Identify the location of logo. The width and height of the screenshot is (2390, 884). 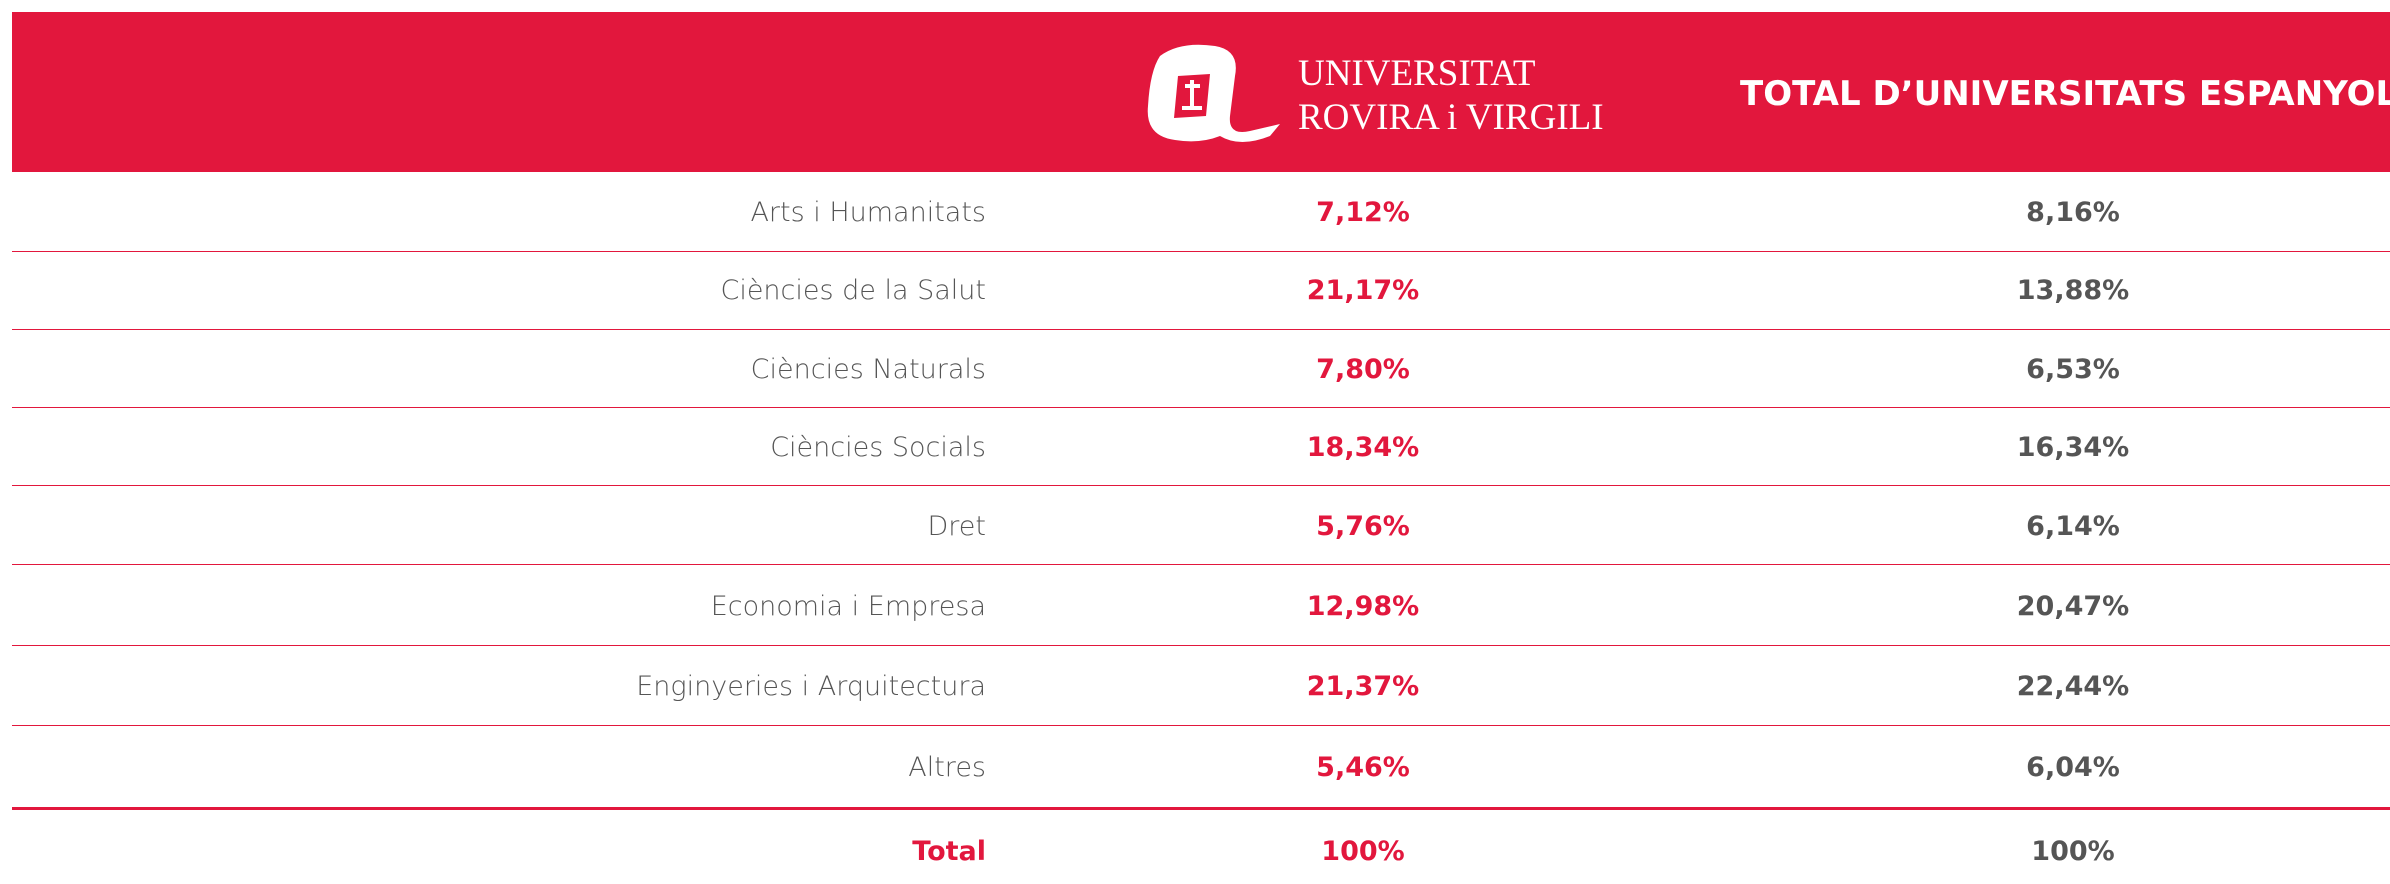
(1213, 93).